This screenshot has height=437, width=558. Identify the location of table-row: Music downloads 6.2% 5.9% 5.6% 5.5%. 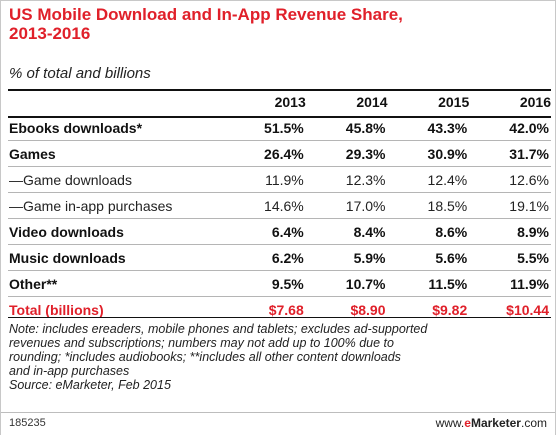
(279, 257).